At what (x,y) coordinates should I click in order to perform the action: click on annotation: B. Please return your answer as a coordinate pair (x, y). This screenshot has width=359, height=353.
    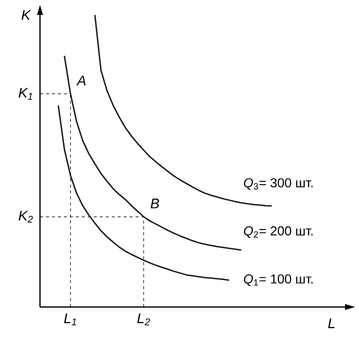
    Looking at the image, I should click on (155, 203).